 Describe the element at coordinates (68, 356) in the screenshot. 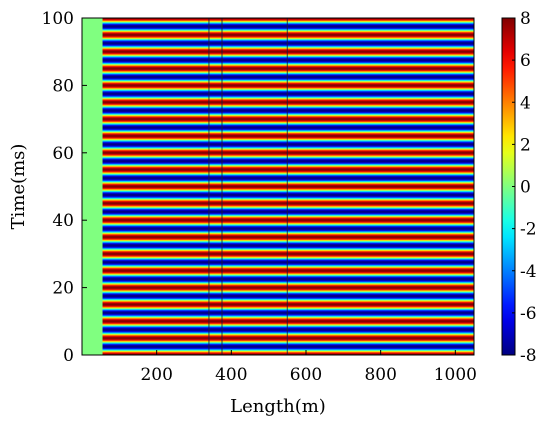

I see `y-tick-label: 0` at that location.